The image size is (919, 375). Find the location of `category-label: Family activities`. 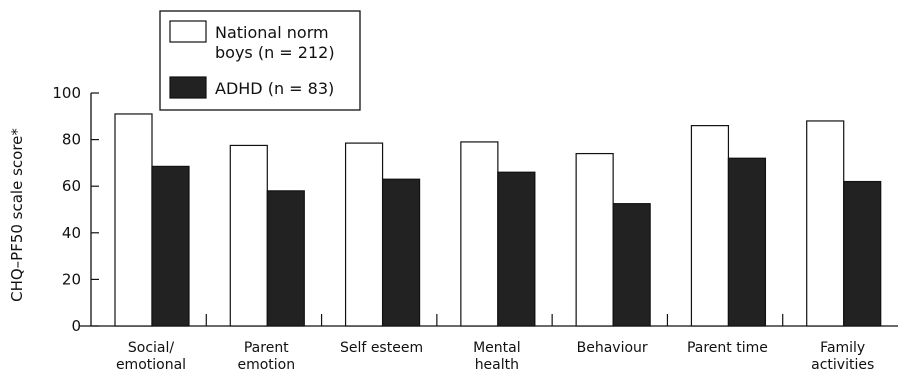

category-label: Family activities is located at coordinates (842, 356).